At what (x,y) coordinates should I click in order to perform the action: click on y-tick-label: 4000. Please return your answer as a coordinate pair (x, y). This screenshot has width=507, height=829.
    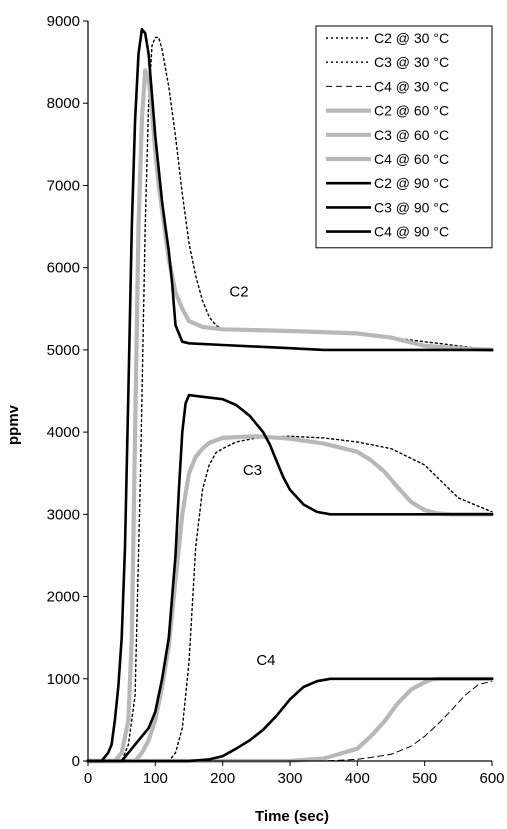
    Looking at the image, I should click on (63, 432).